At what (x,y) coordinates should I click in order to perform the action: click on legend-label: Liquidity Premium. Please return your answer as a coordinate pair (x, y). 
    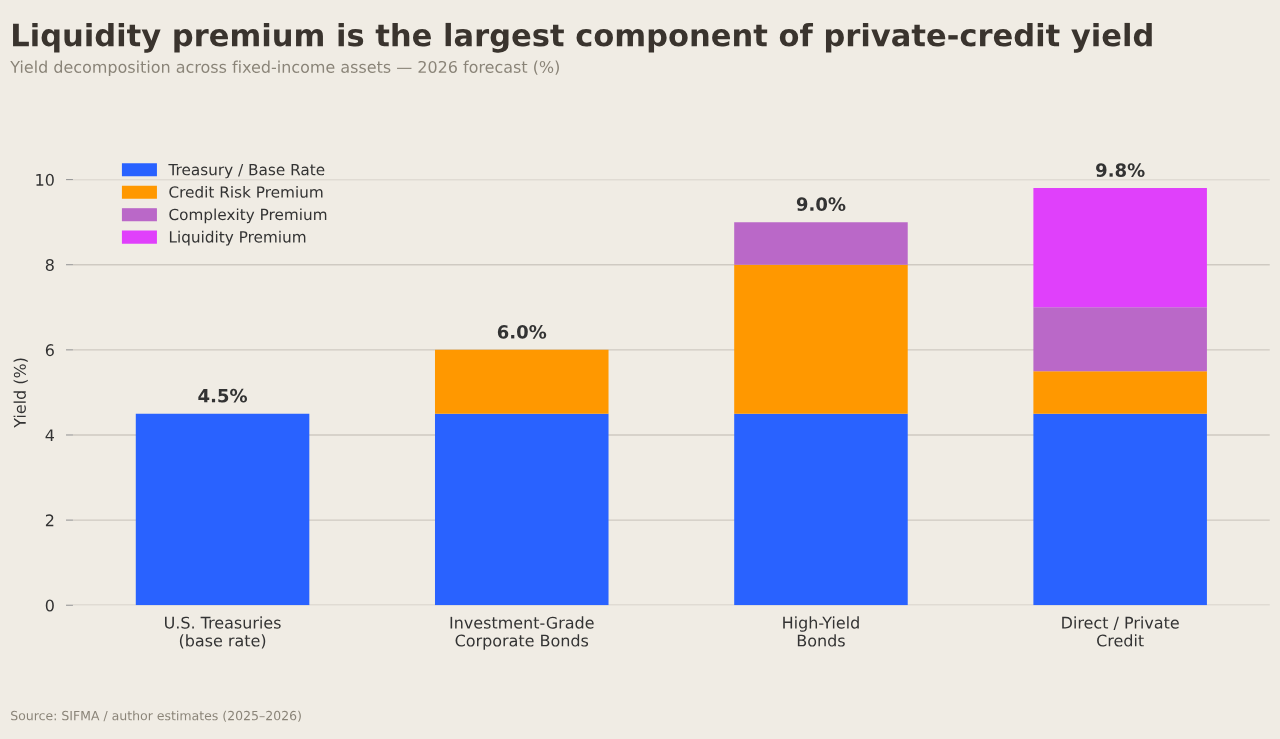
    Looking at the image, I should click on (237, 238).